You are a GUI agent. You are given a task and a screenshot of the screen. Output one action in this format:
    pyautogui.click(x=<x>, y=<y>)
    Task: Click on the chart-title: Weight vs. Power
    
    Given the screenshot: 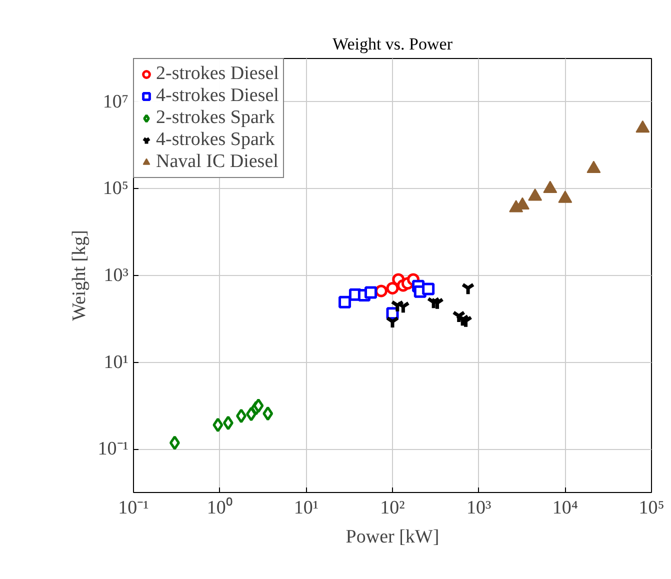 What is the action you would take?
    pyautogui.click(x=392, y=44)
    